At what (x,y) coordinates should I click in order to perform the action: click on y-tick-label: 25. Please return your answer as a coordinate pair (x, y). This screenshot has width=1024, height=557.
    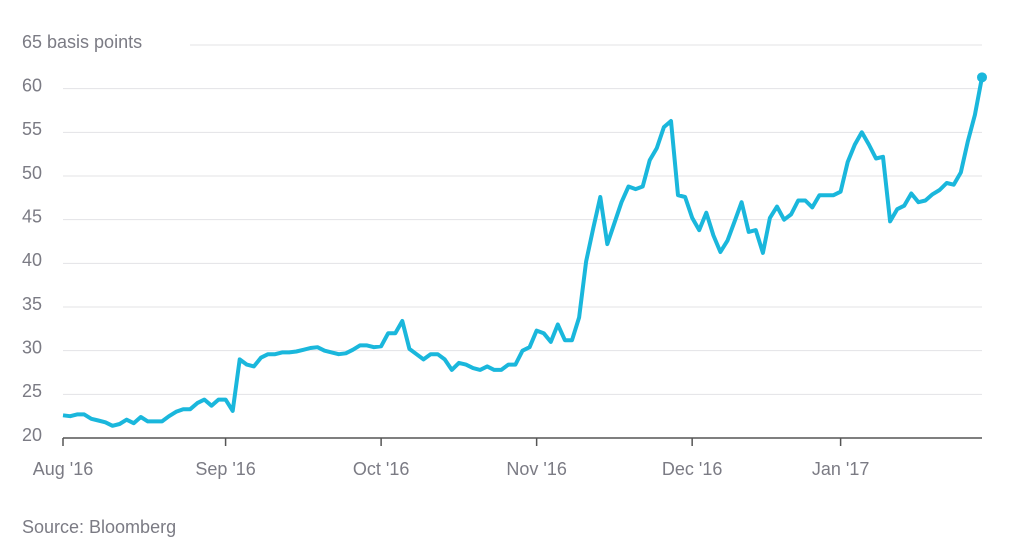
    Looking at the image, I should click on (32, 391).